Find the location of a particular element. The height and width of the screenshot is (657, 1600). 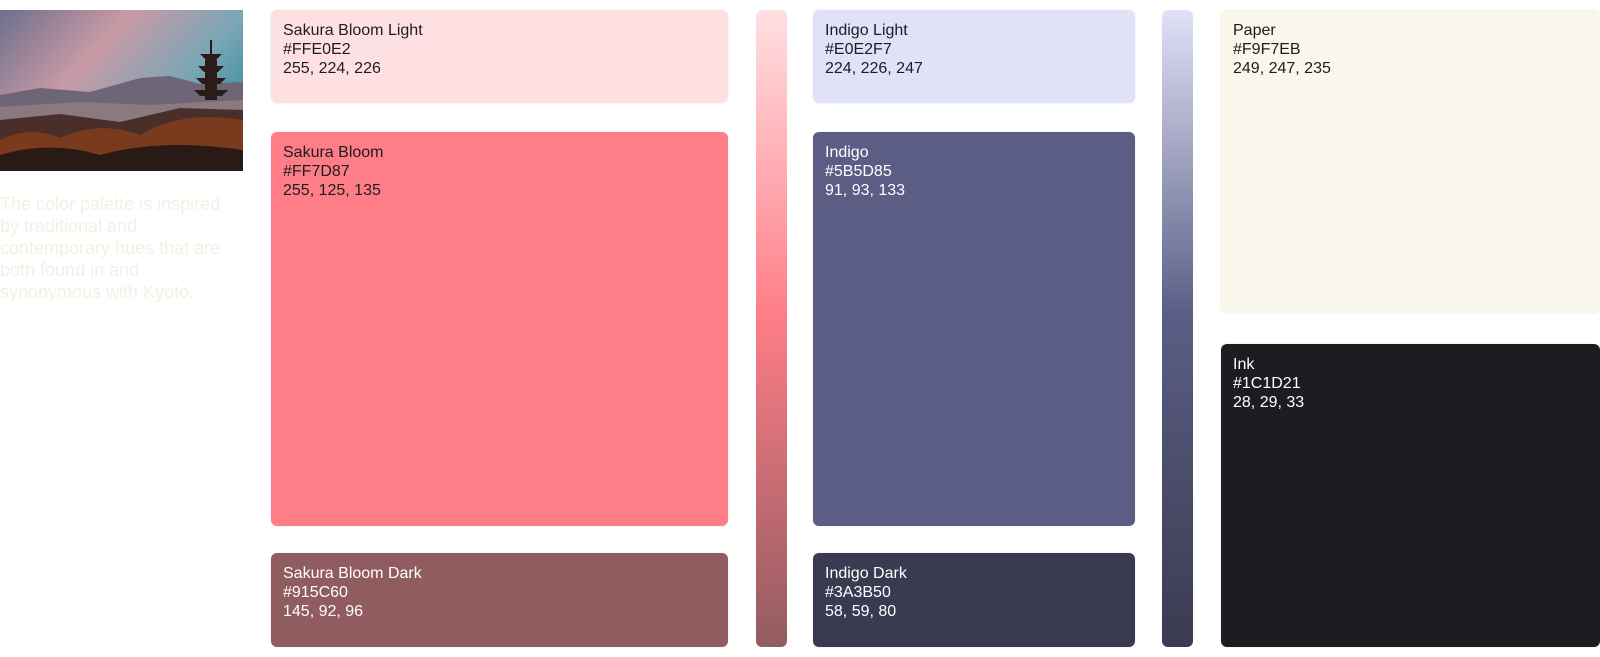

swatch-hex: #FFE0E2 is located at coordinates (317, 49).